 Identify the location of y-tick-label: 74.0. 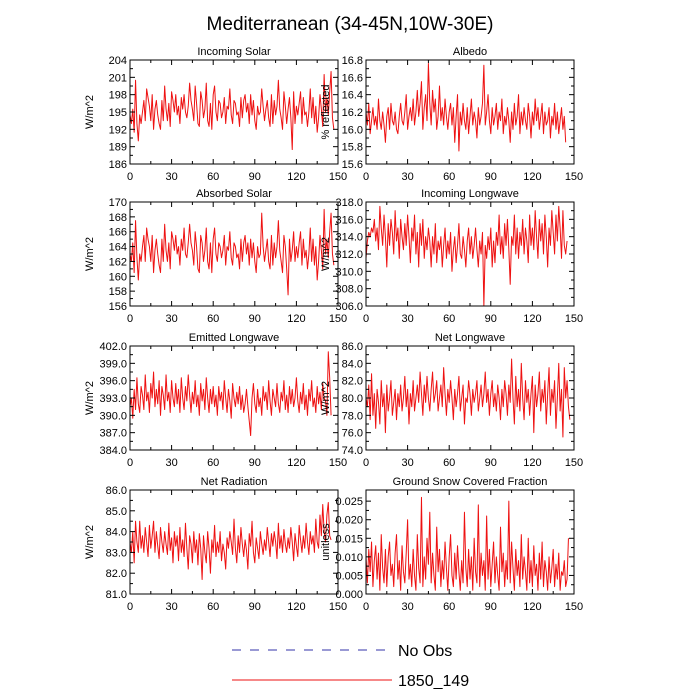
(352, 451).